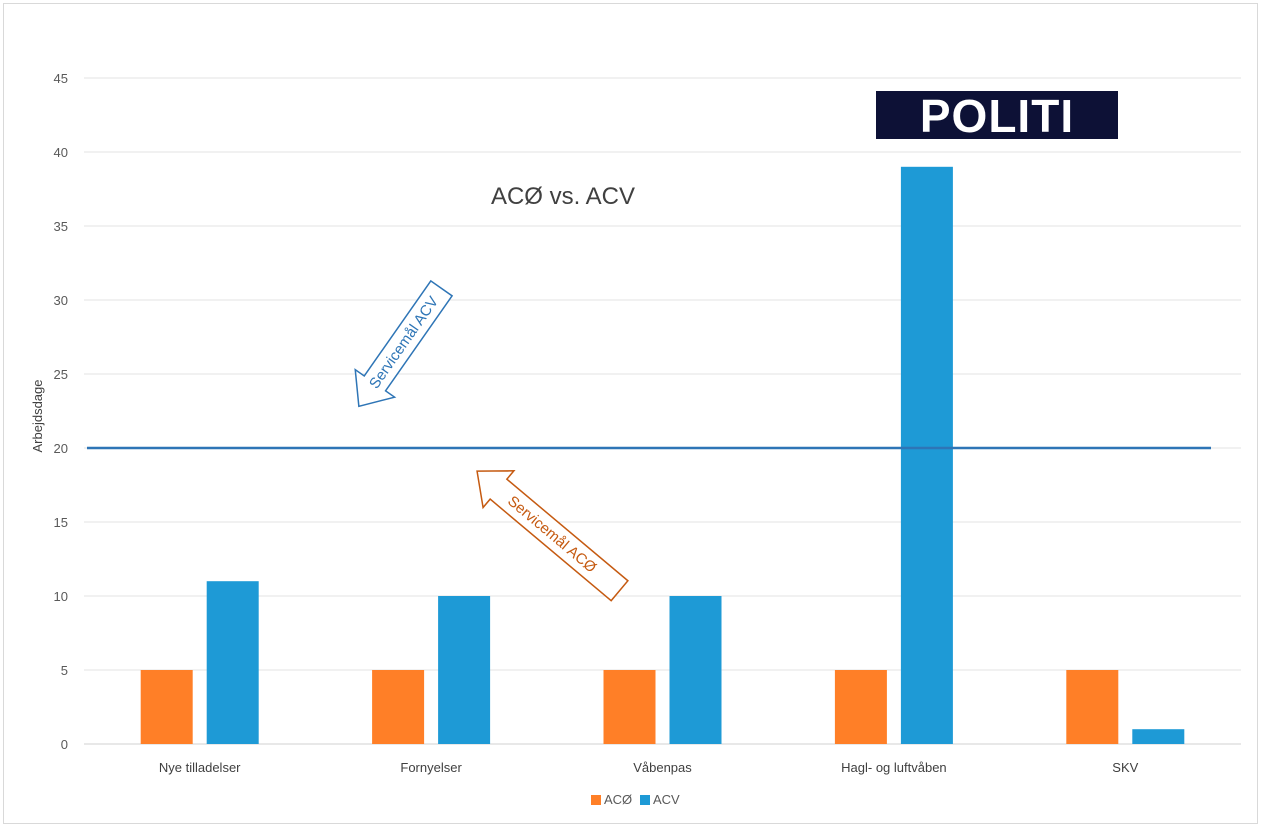 The height and width of the screenshot is (827, 1261). I want to click on y-tick-label: 25, so click(61, 374).